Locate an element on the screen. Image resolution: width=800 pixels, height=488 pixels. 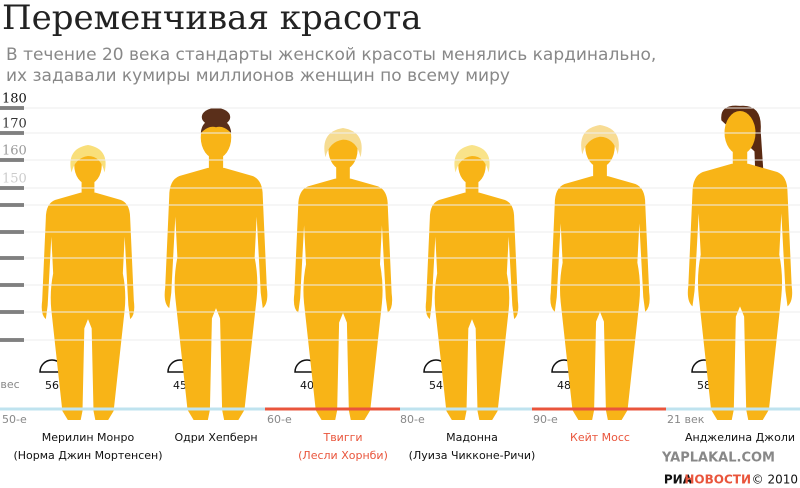
name: Одри Хепберн is located at coordinates (215, 437).